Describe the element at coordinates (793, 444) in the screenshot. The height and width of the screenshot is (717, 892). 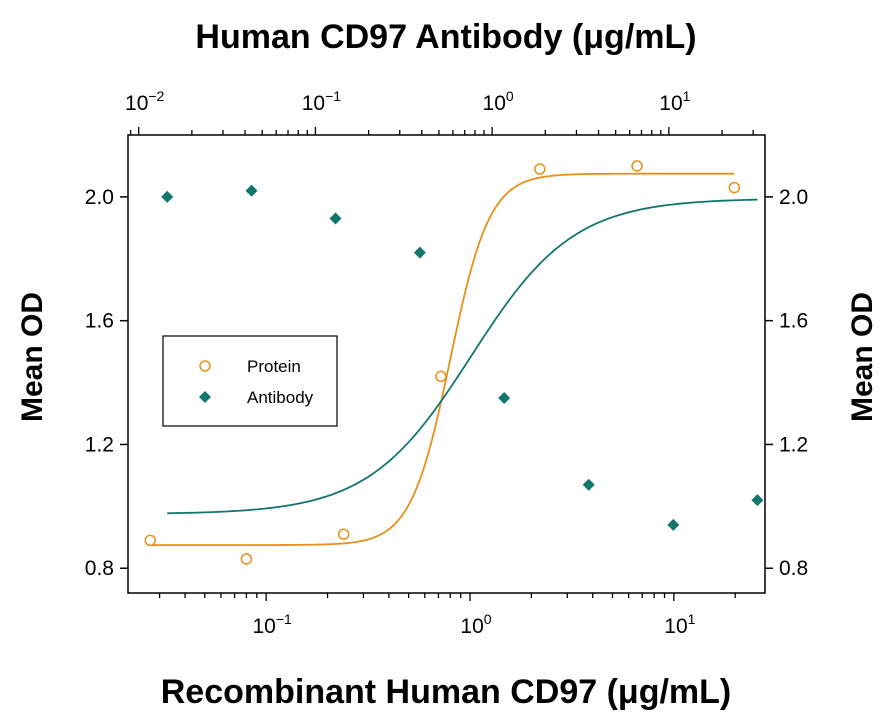
I see `right-y-tick-label: 1.2` at that location.